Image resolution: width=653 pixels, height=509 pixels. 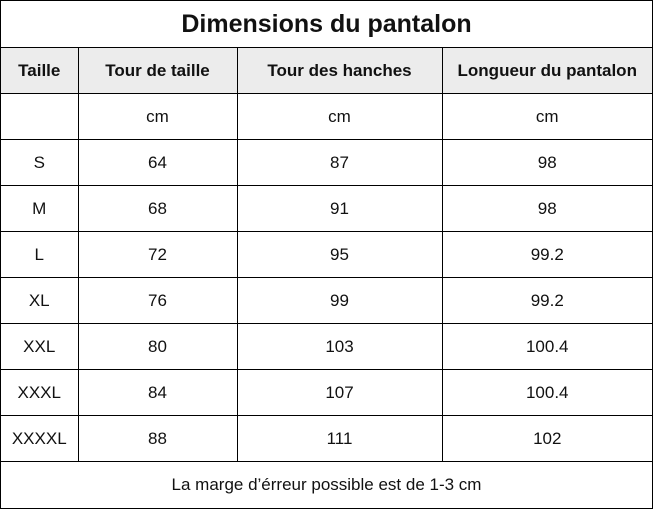 What do you see at coordinates (40, 162) in the screenshot?
I see `size-cell: S` at bounding box center [40, 162].